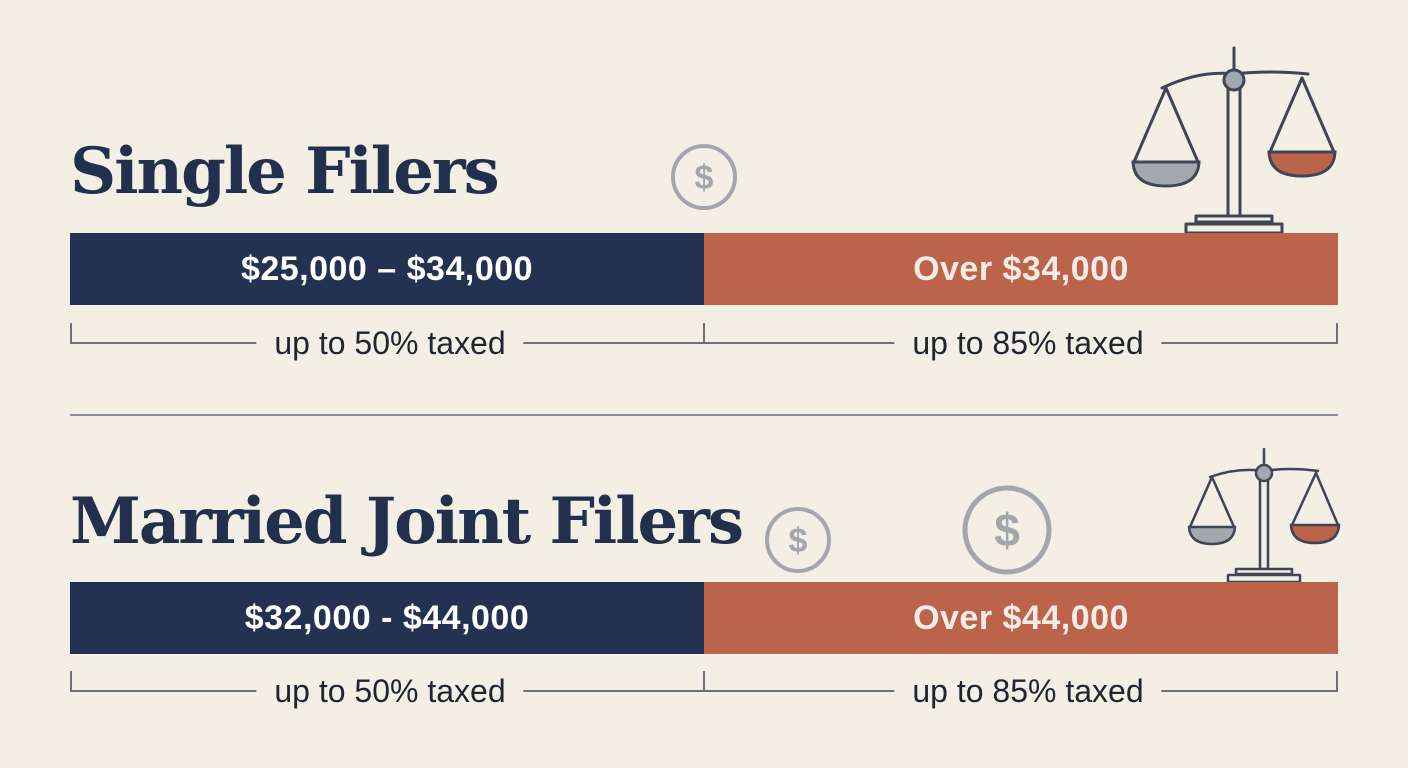 The height and width of the screenshot is (768, 1408). What do you see at coordinates (1021, 269) in the screenshot?
I see `income-range-upper: Over $34,000` at bounding box center [1021, 269].